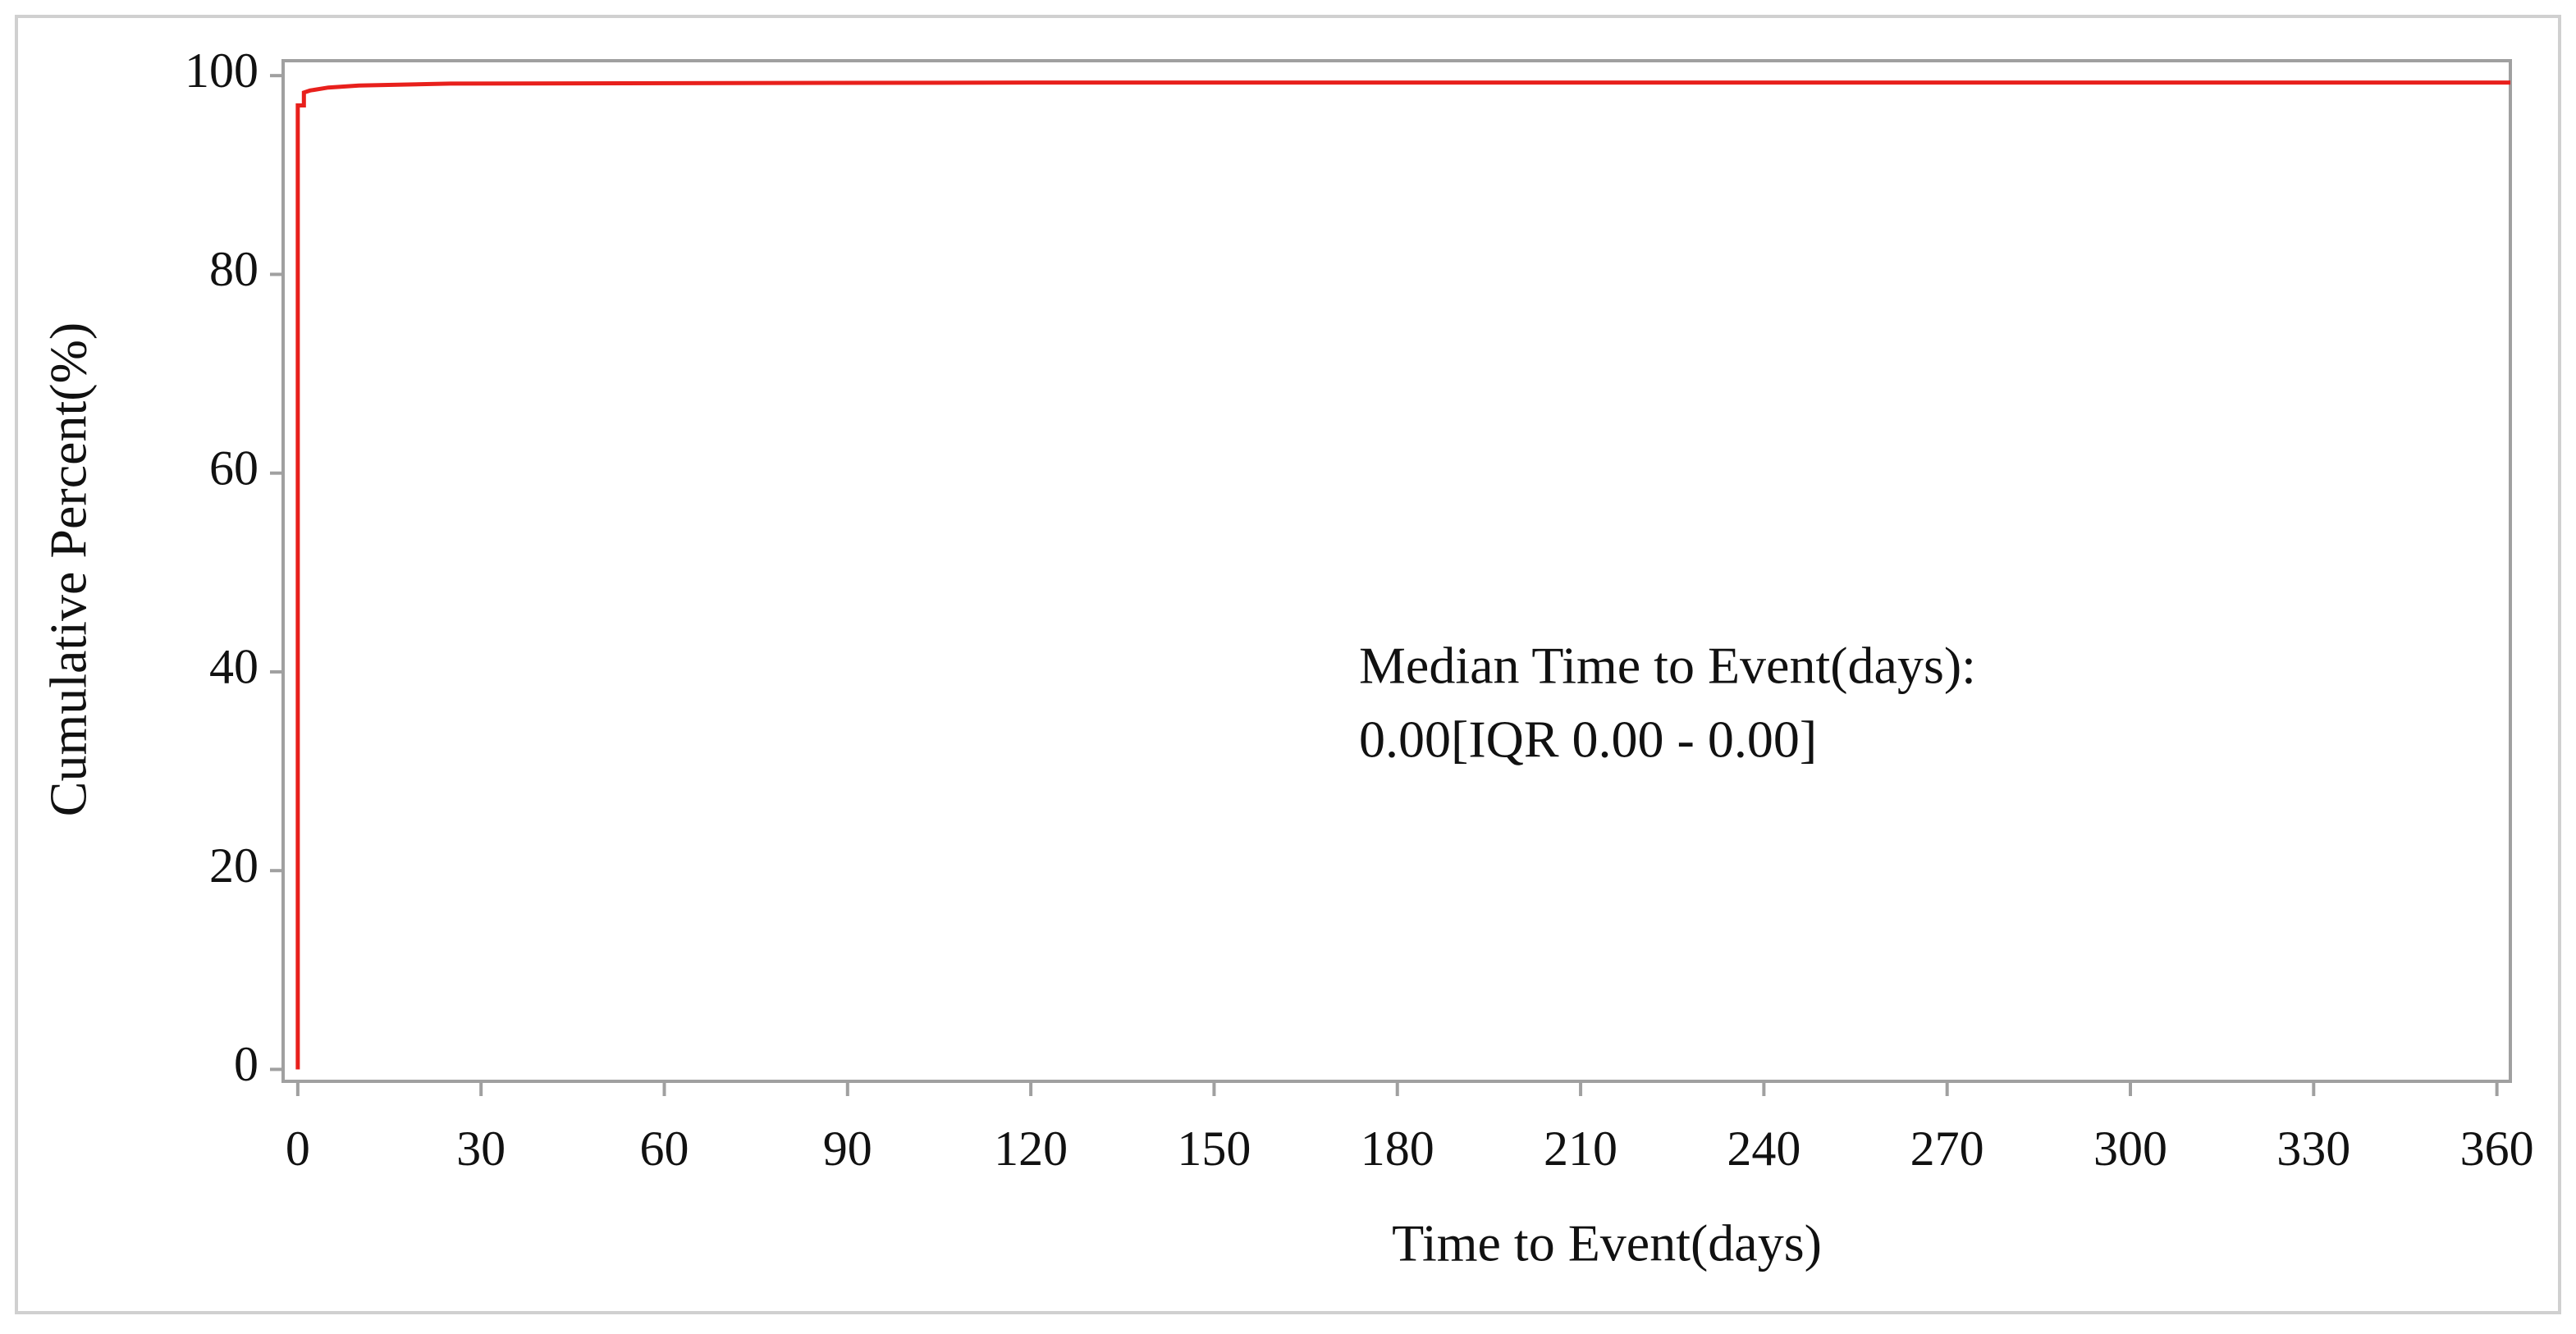 The image size is (2576, 1334). Describe the element at coordinates (1214, 1149) in the screenshot. I see `x-tick-label: 150` at that location.